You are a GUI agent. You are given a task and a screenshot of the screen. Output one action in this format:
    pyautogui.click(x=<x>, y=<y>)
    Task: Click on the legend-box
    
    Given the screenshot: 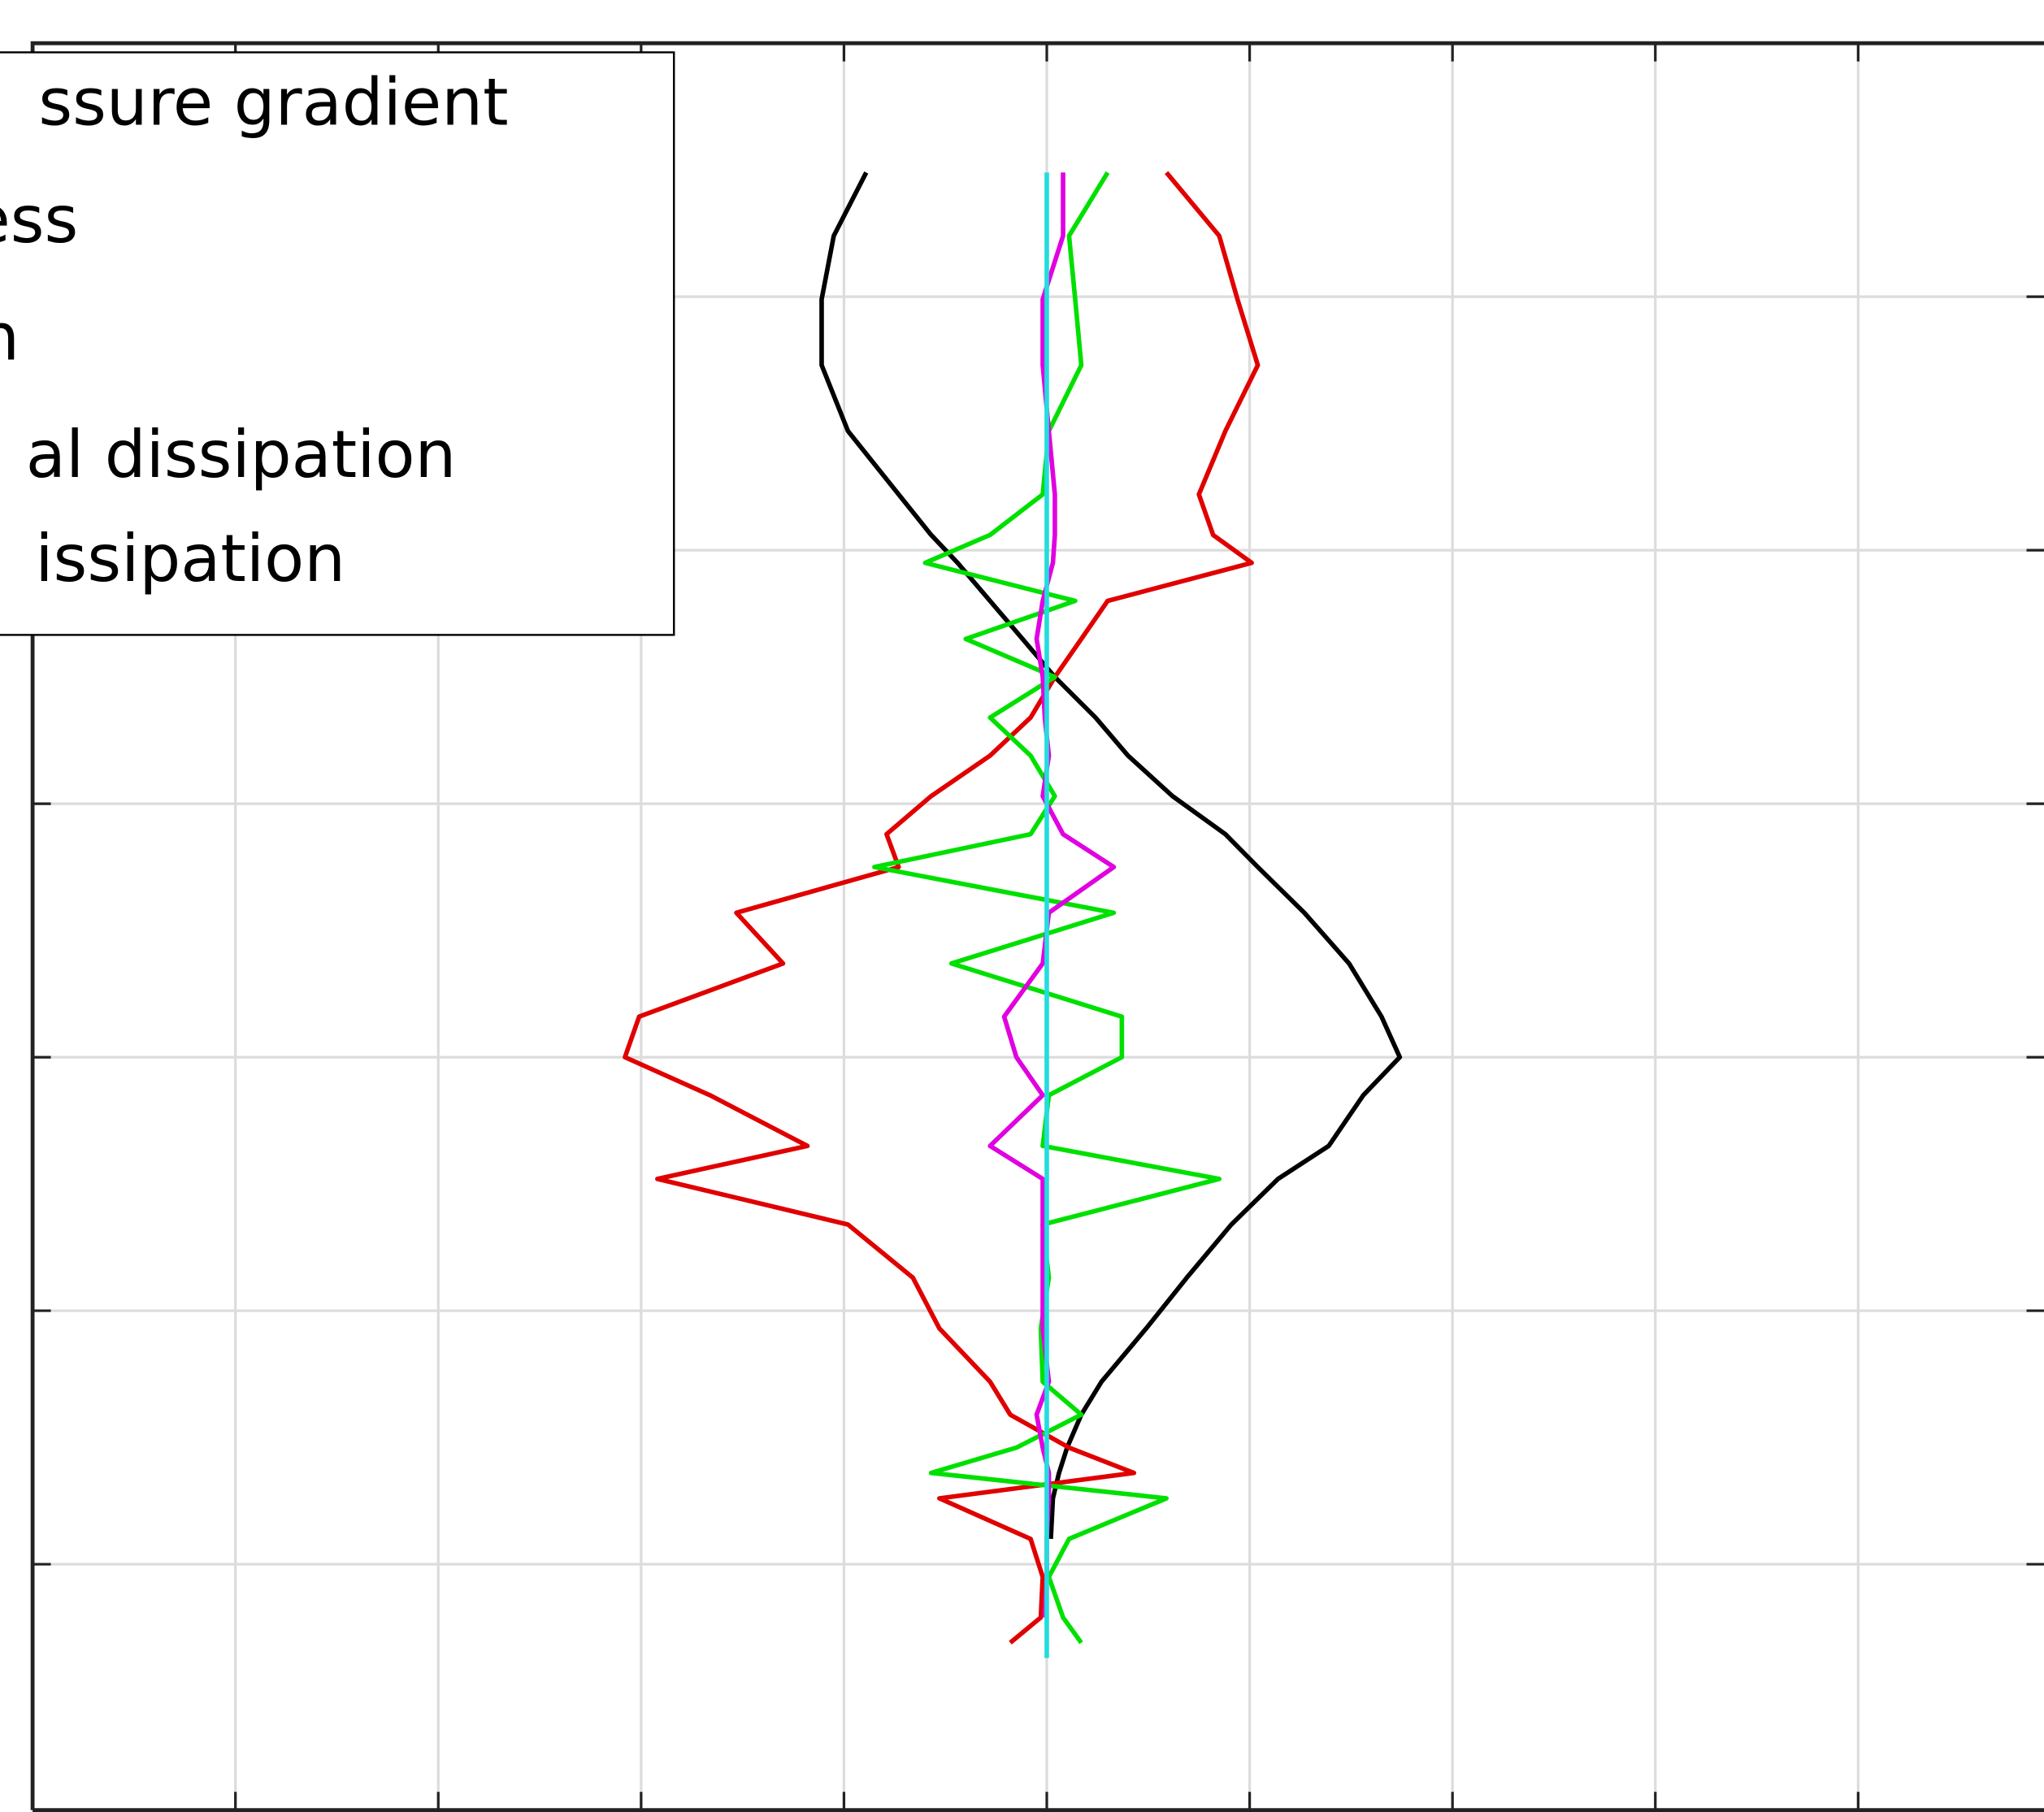 What is the action you would take?
    pyautogui.click(x=337, y=343)
    